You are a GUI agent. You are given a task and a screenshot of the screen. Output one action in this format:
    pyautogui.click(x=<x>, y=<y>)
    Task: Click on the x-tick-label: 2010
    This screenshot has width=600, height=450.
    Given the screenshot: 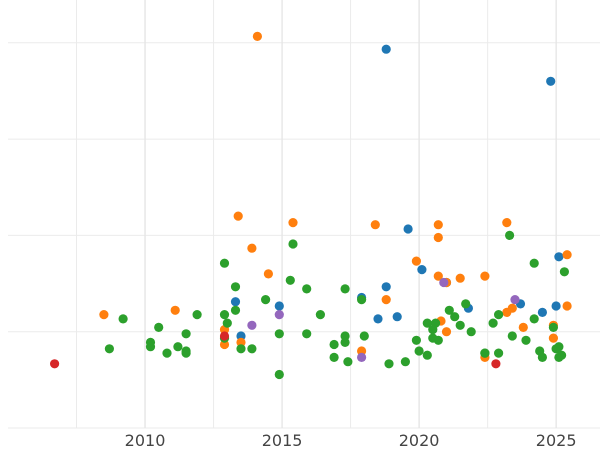 What is the action you would take?
    pyautogui.click(x=145, y=440)
    